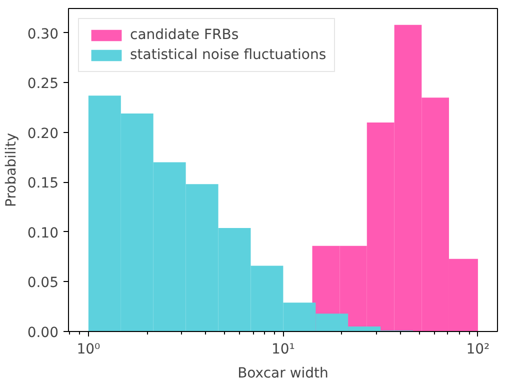  I want to click on legend-label: candidate FRBs, so click(184, 35).